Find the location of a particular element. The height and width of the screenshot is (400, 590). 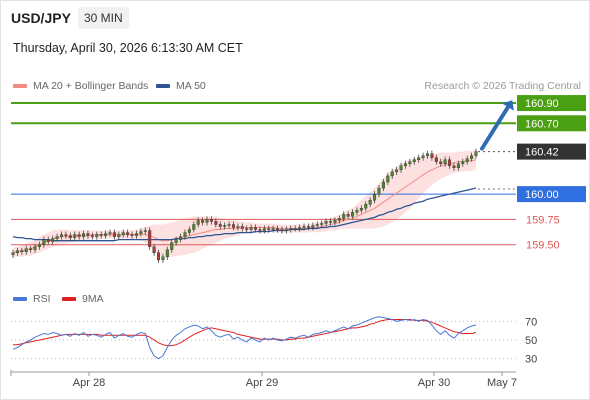

legend-9ma: 9MA is located at coordinates (83, 299).